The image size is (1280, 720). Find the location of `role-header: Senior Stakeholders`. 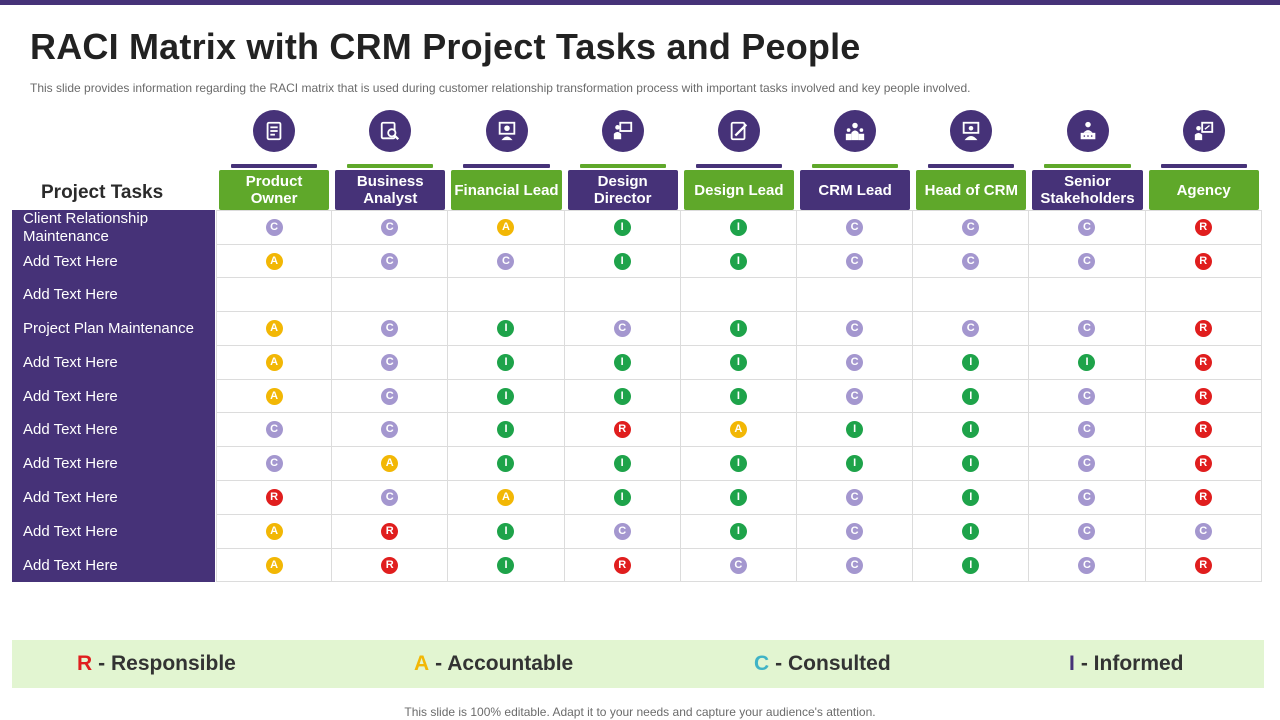

role-header: Senior Stakeholders is located at coordinates (1087, 187).